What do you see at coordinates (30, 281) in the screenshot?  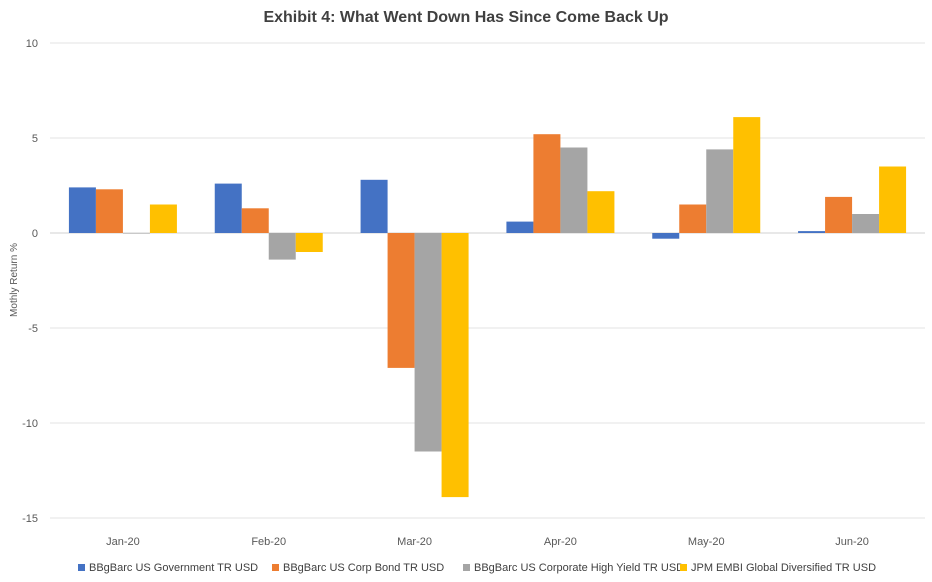 I see `y-axis-ticks: 10 5 0 -5 -10 -15` at bounding box center [30, 281].